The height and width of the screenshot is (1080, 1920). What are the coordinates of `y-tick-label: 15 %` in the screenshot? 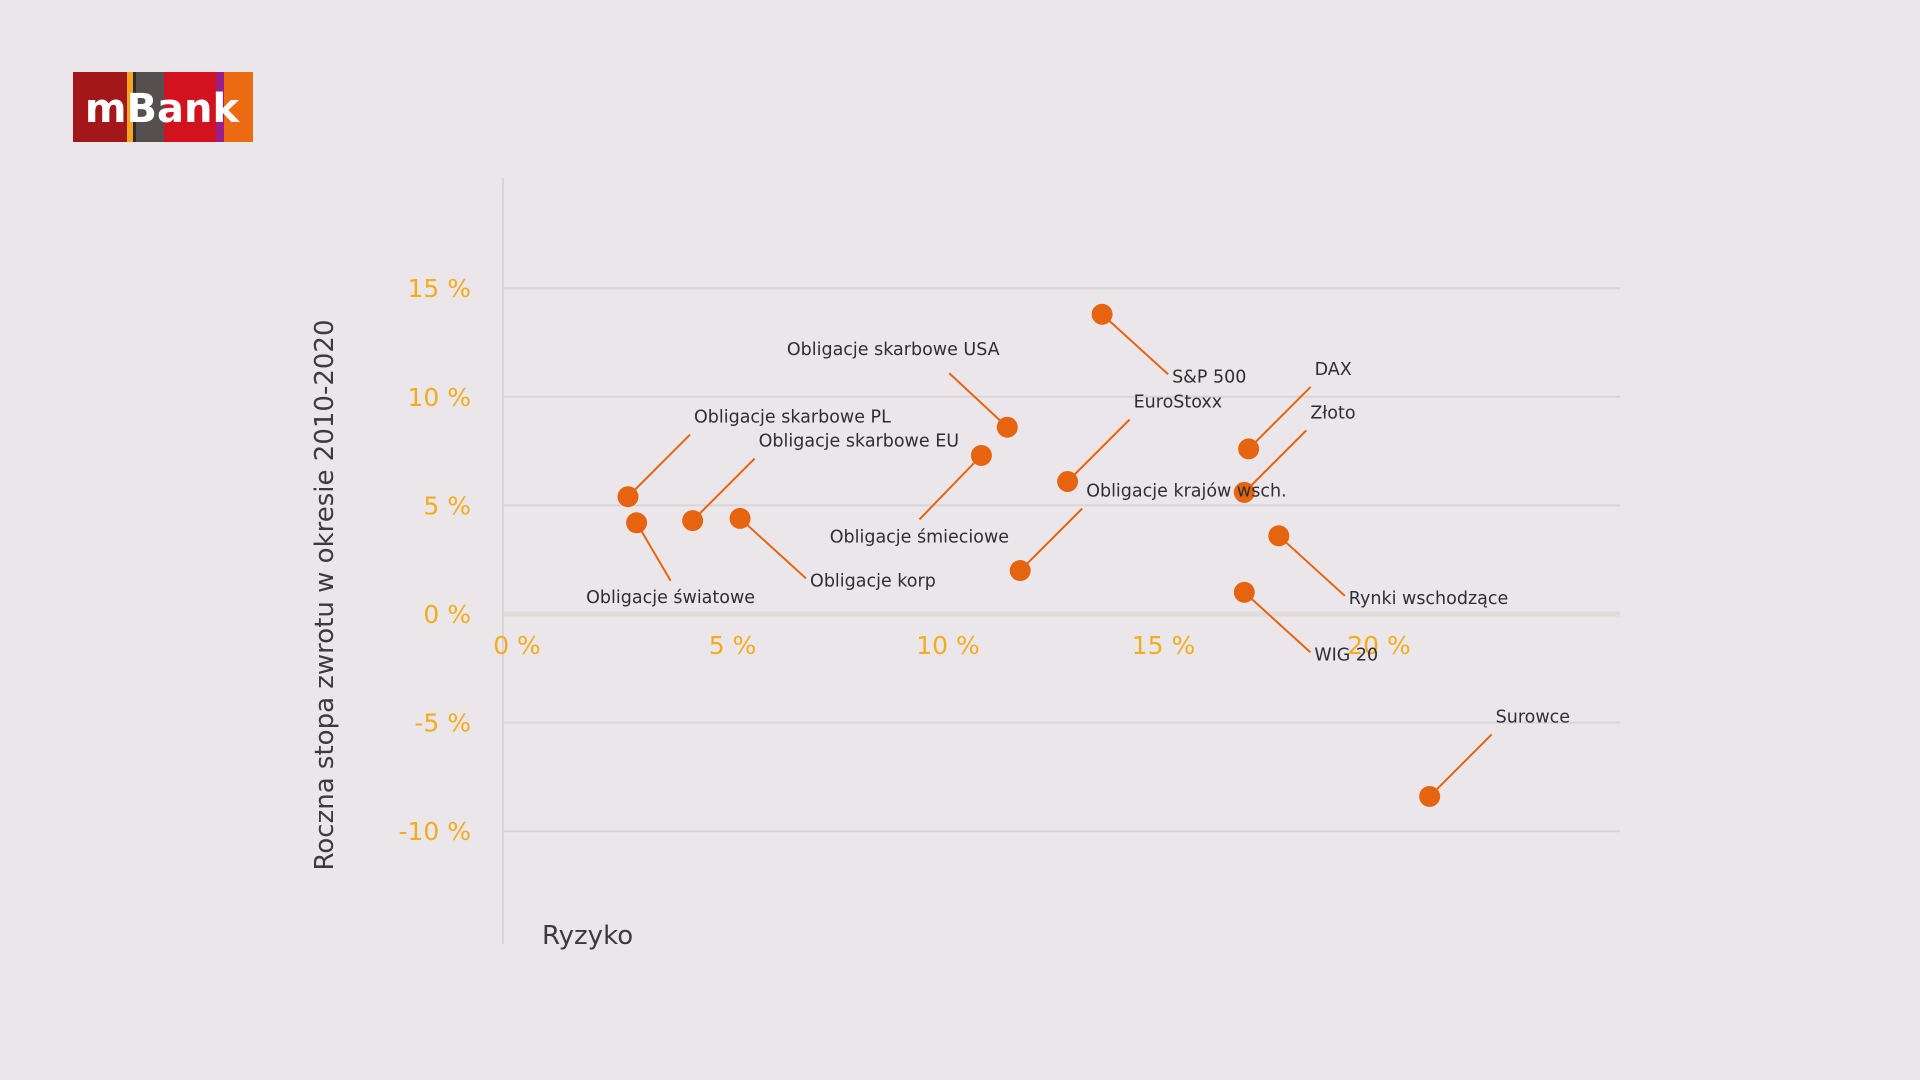 It's located at (439, 288).